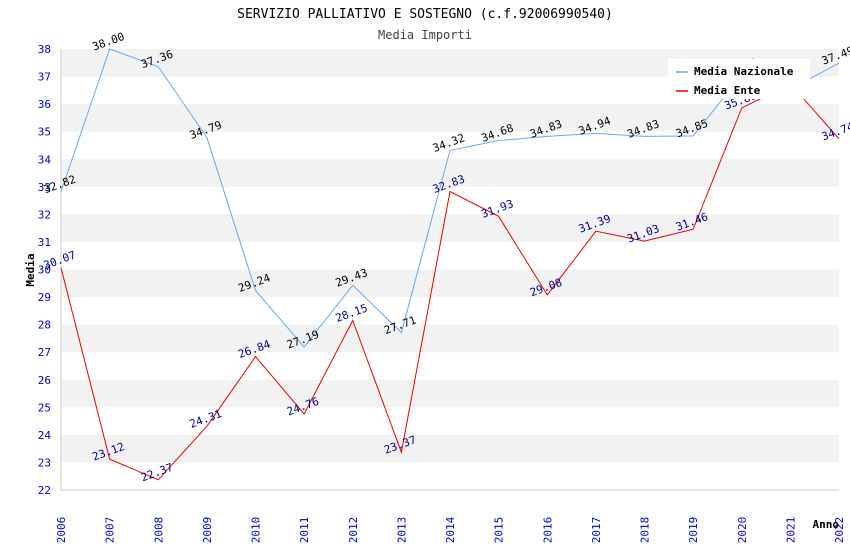  What do you see at coordinates (304, 530) in the screenshot?
I see `x-tick-label: 2011` at bounding box center [304, 530].